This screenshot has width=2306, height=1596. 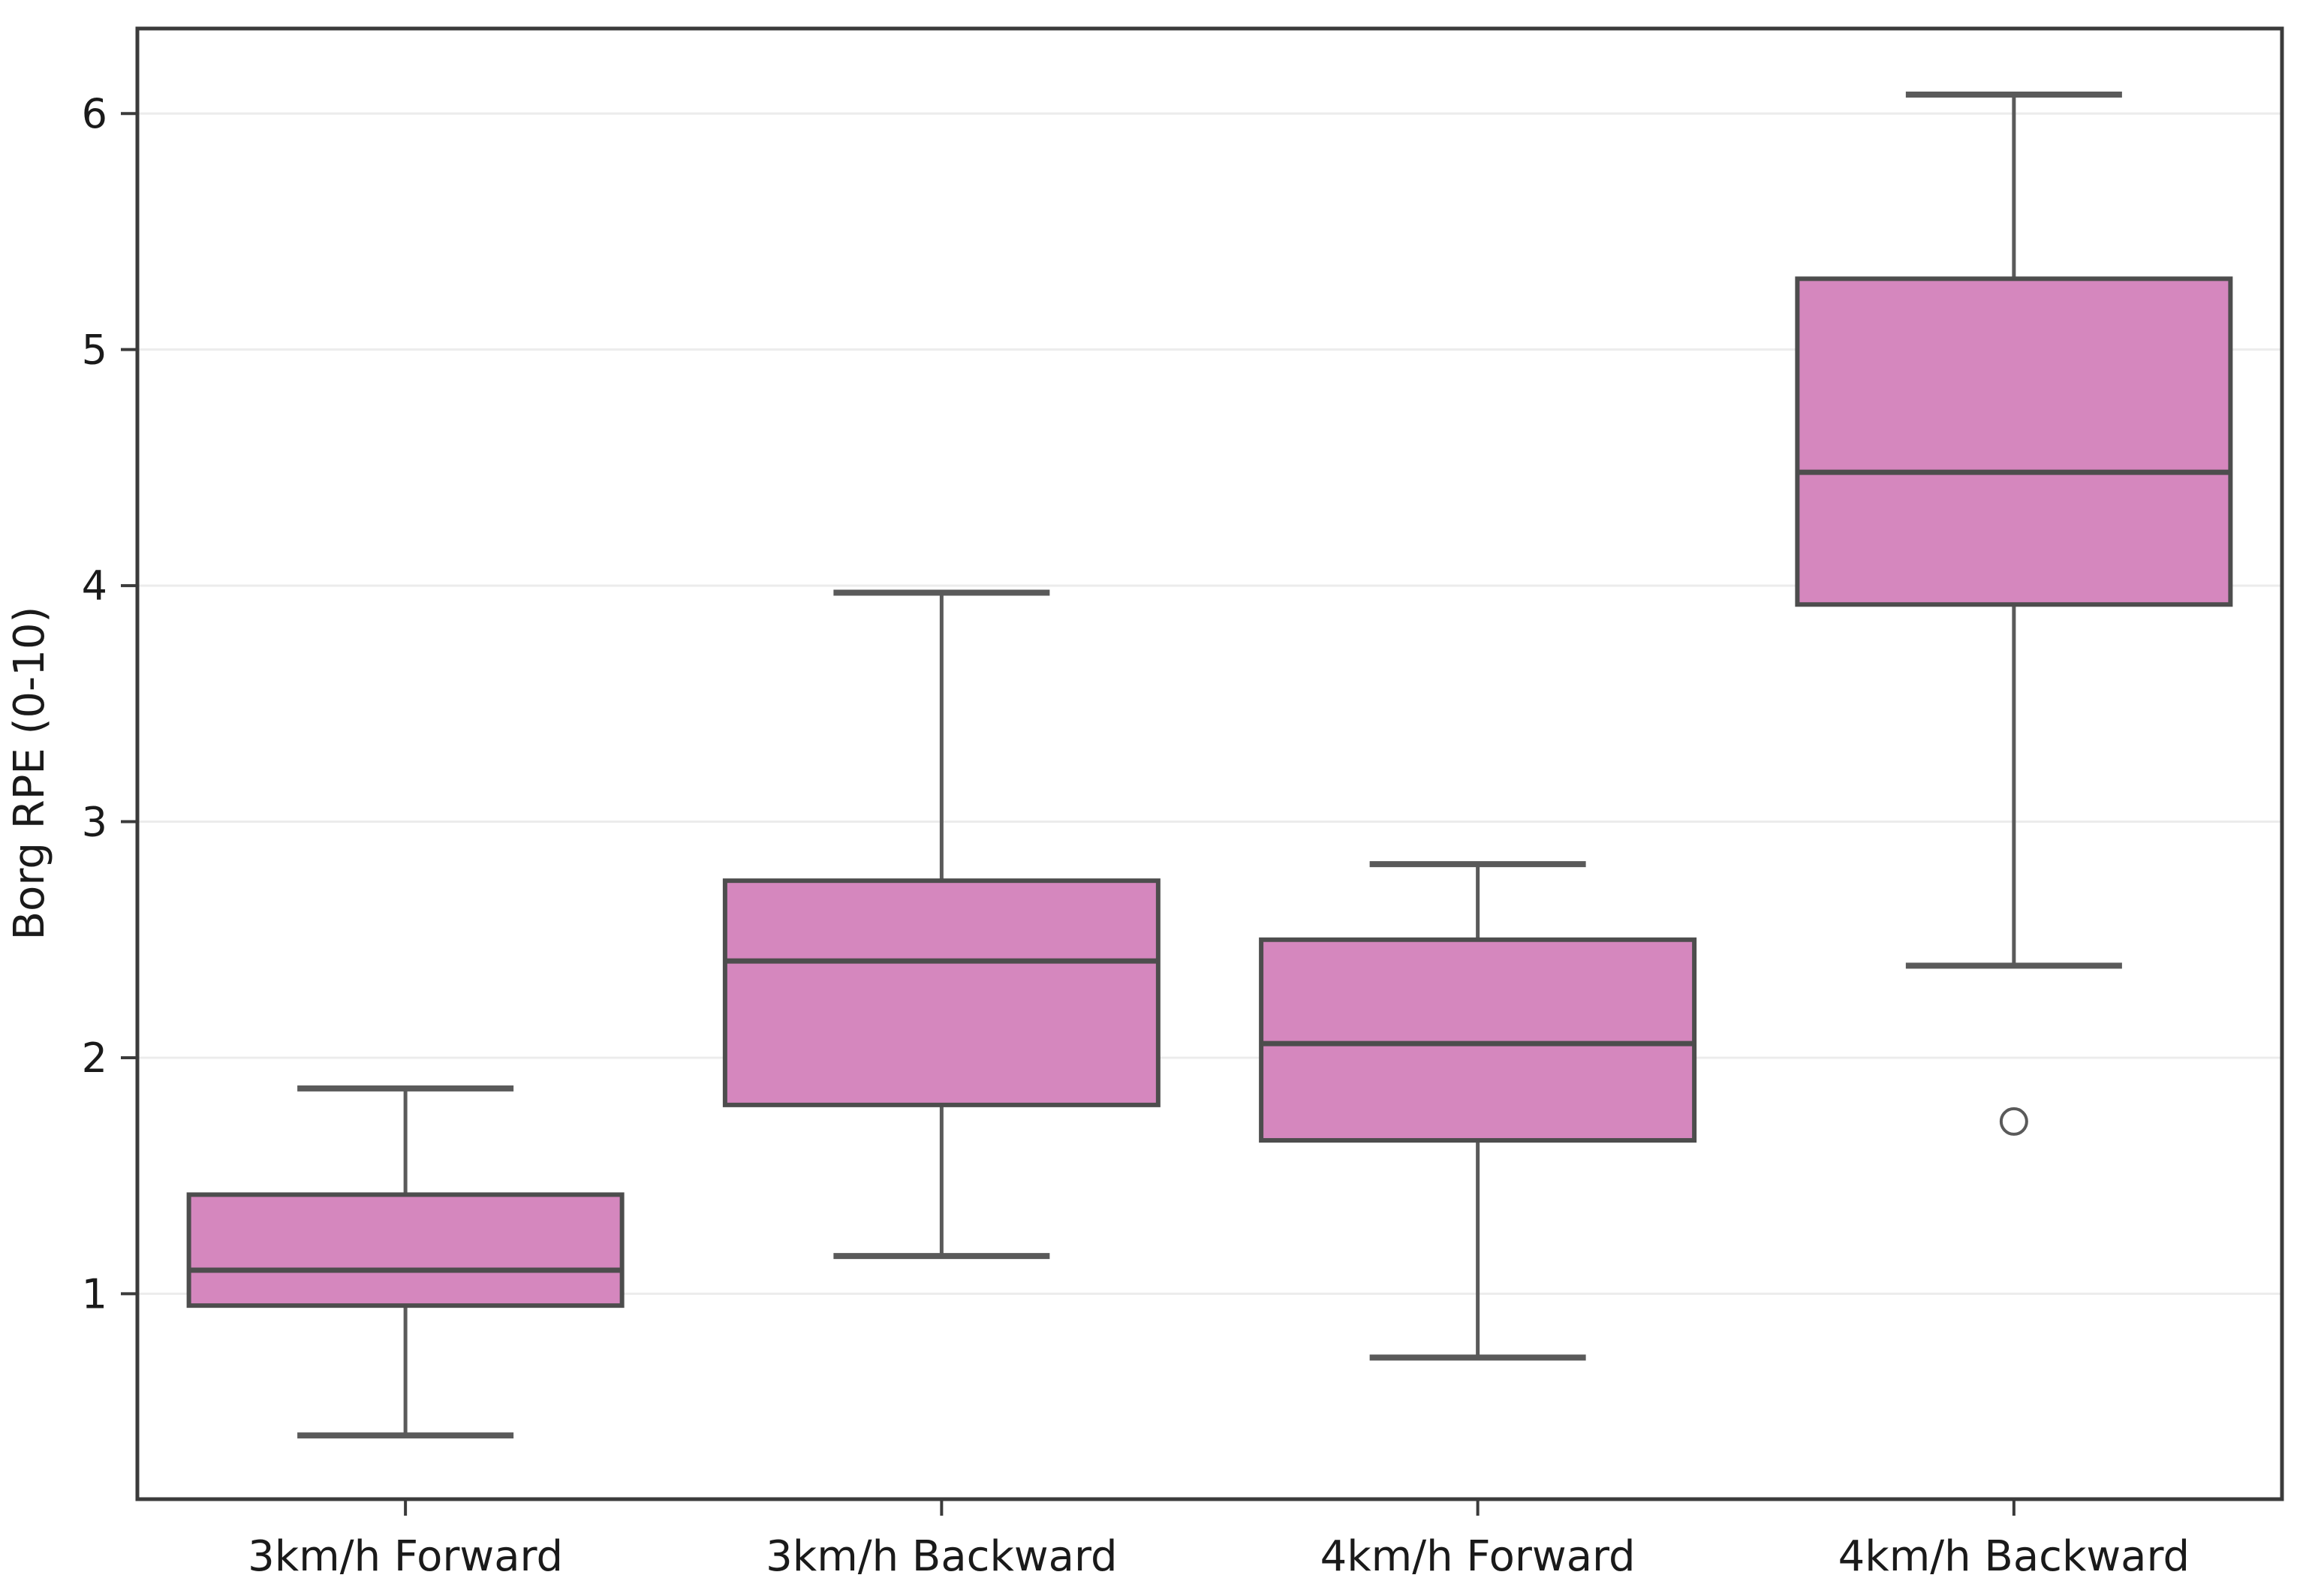 I want to click on y-tick-label-1: 1, so click(x=94, y=1293).